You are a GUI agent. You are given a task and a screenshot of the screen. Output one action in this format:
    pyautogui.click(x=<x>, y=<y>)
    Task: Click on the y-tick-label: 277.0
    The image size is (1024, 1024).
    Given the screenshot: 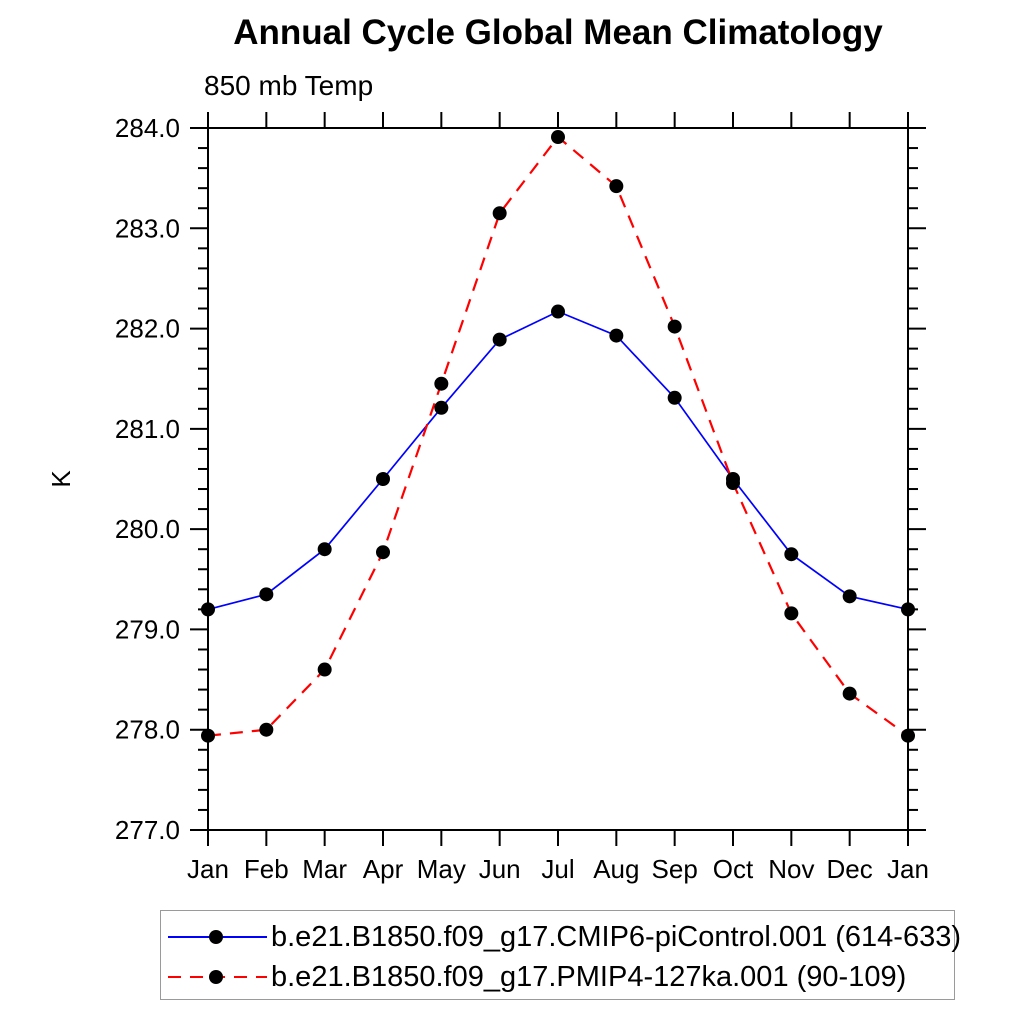 What is the action you would take?
    pyautogui.click(x=147, y=830)
    